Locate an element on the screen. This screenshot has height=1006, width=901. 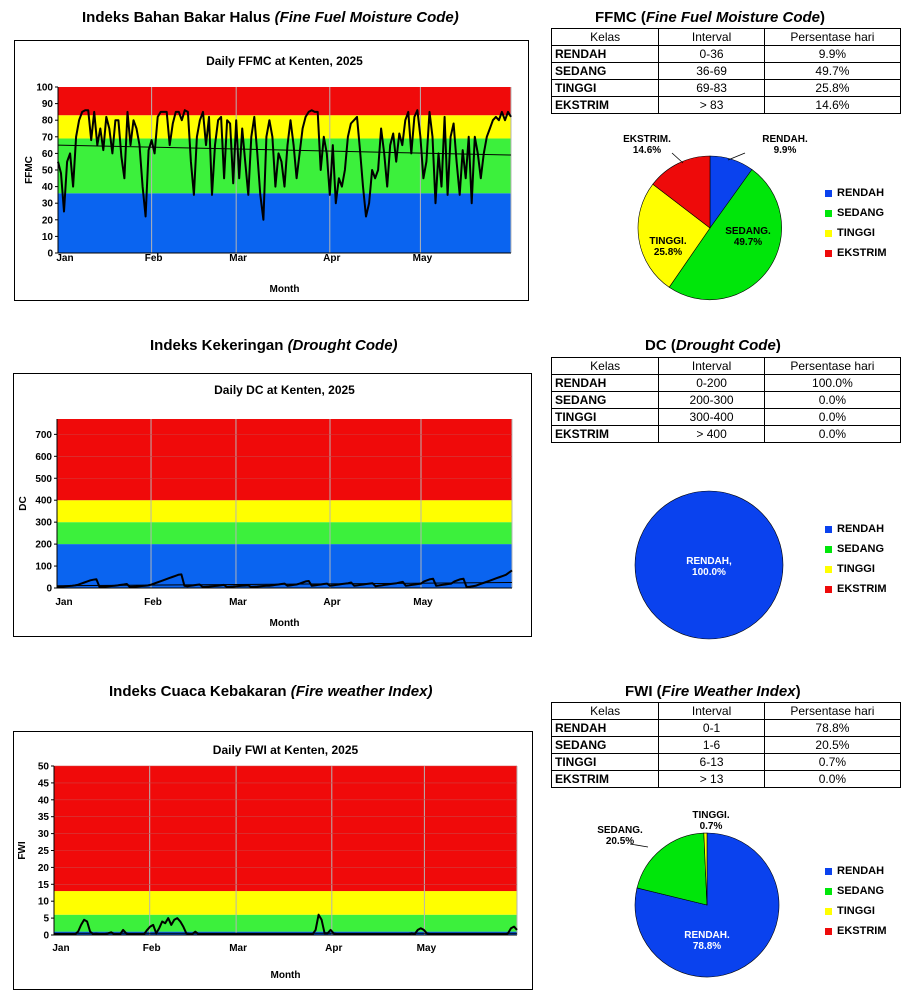
pie-label-value: 20.5% is located at coordinates (620, 841).